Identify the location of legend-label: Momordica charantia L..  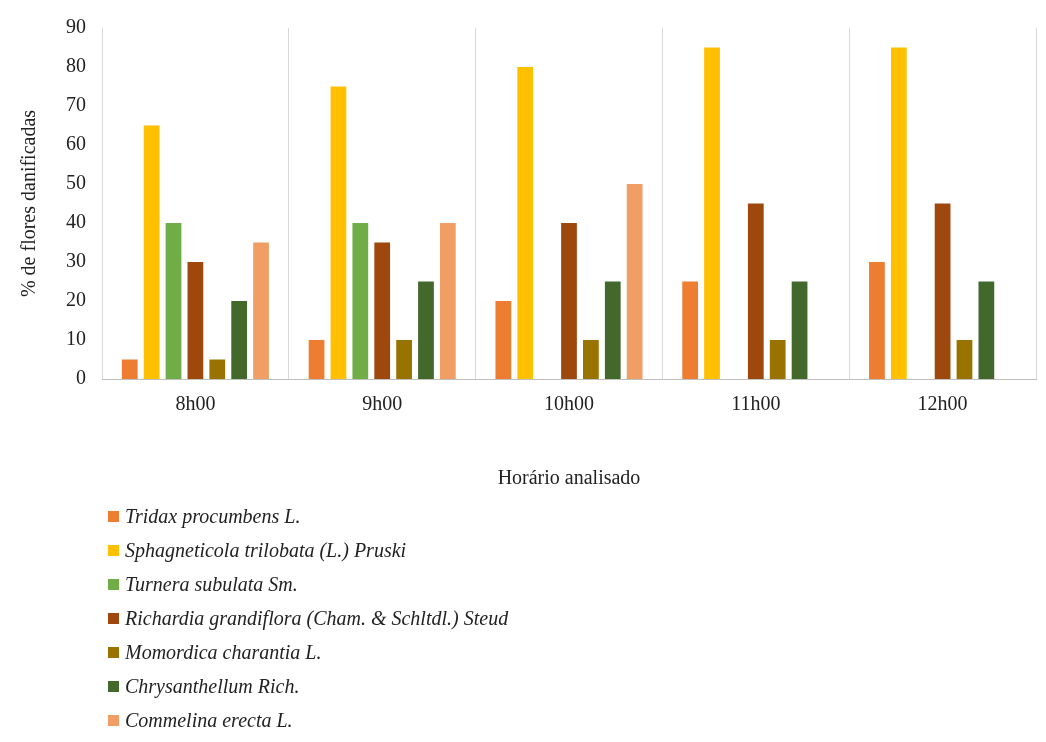
(223, 652).